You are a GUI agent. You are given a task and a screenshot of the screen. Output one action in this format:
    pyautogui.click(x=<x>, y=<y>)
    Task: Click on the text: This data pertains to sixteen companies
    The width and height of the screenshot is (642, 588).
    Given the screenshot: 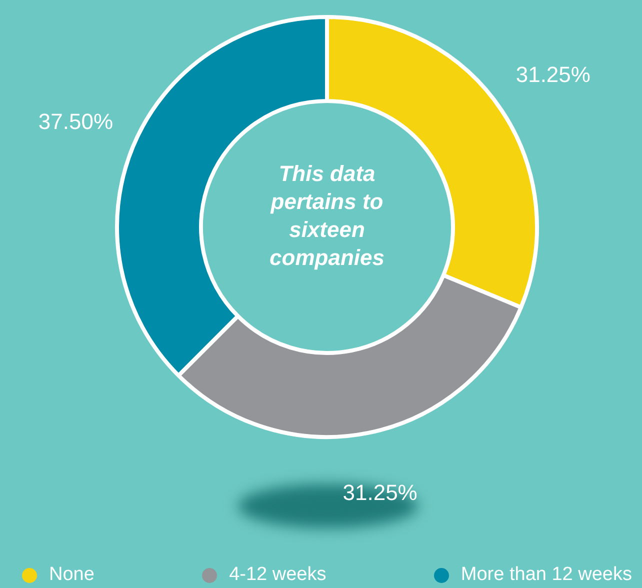 What is the action you would take?
    pyautogui.click(x=327, y=216)
    